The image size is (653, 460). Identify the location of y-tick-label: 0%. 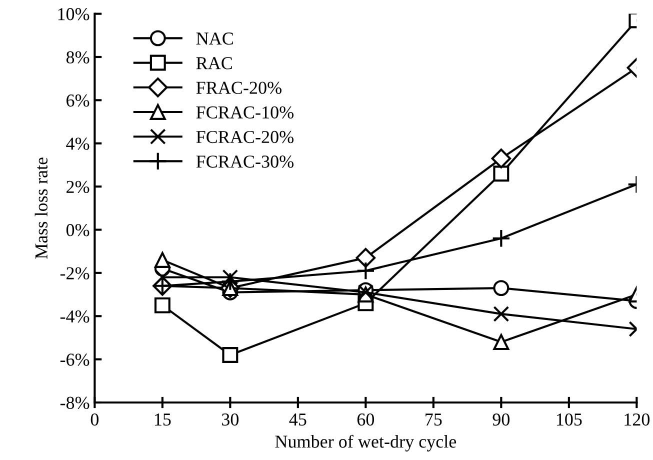
(78, 230).